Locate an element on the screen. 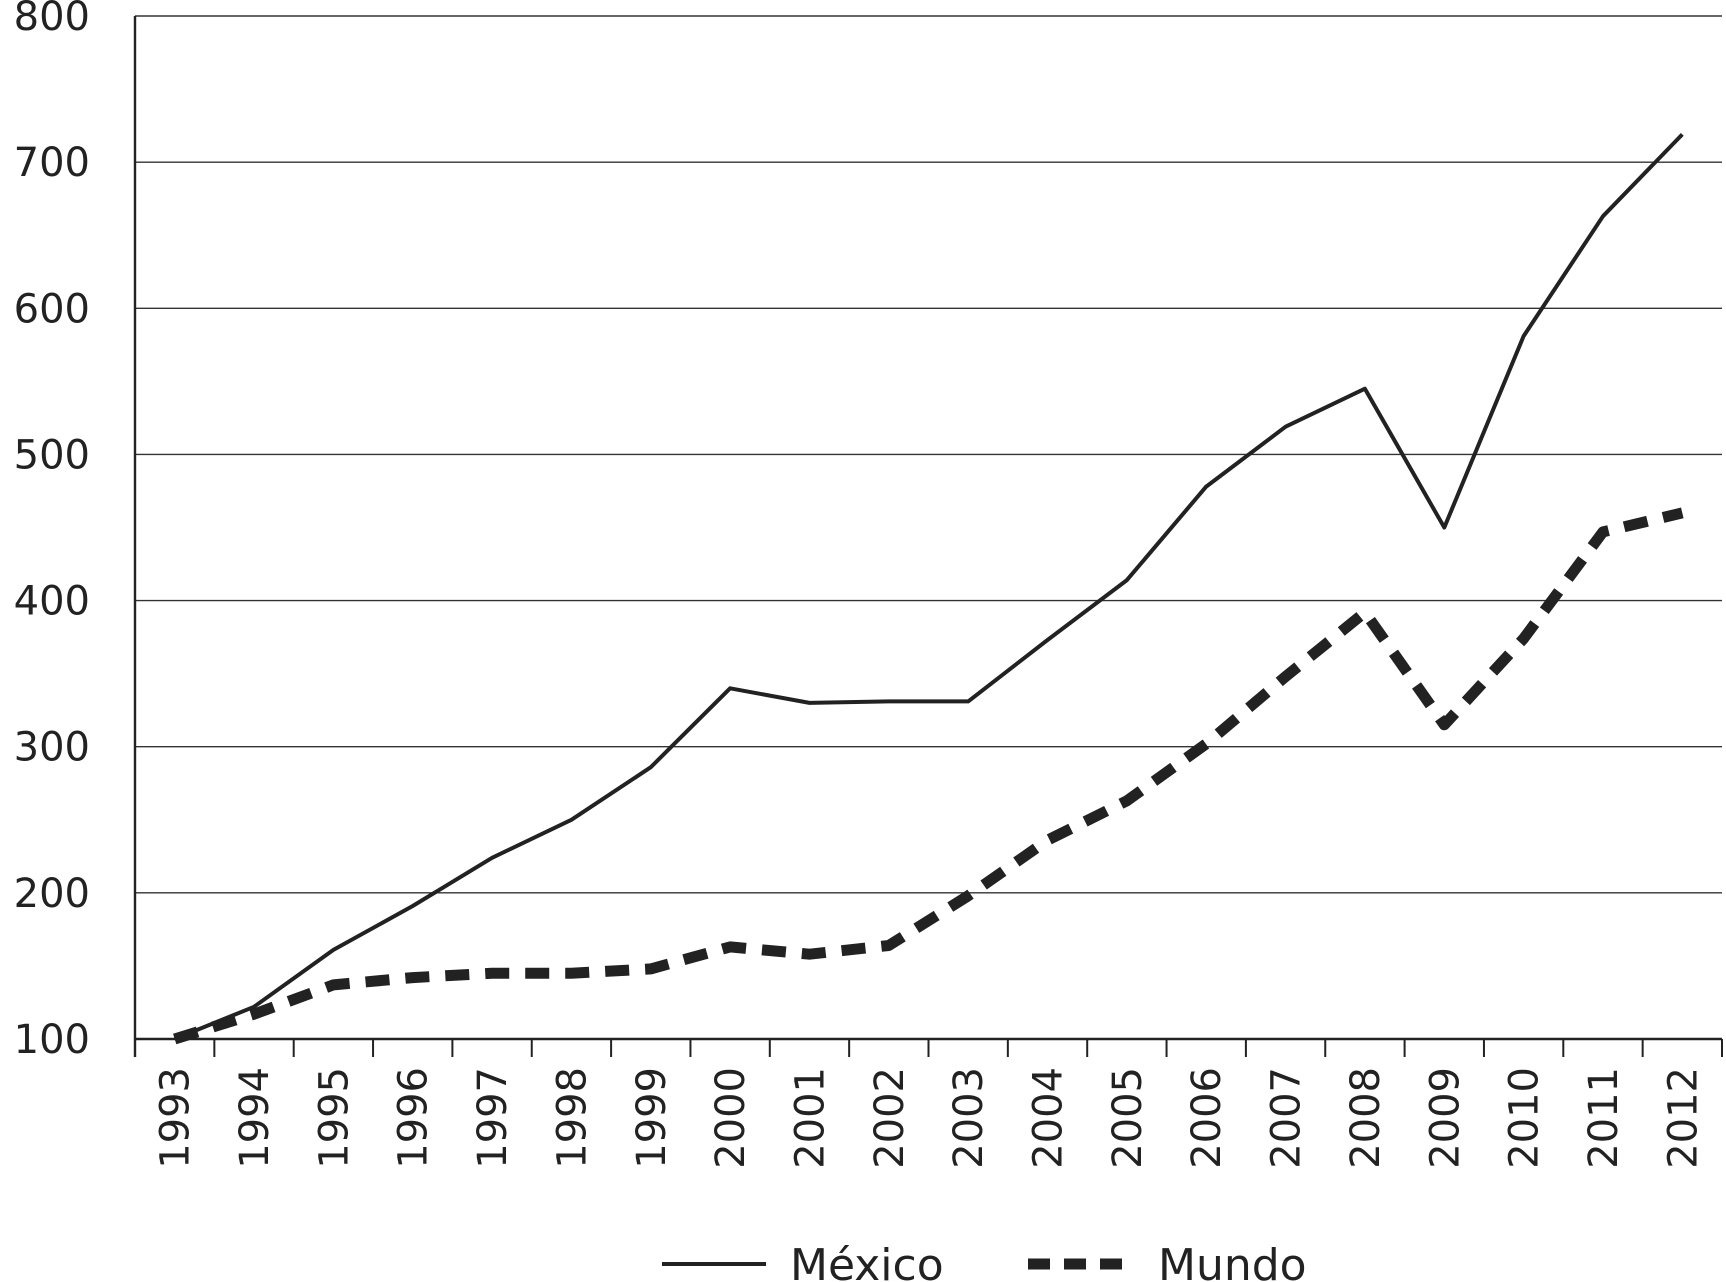 The width and height of the screenshot is (1726, 1282). y-tick-label: 200 is located at coordinates (52, 894).